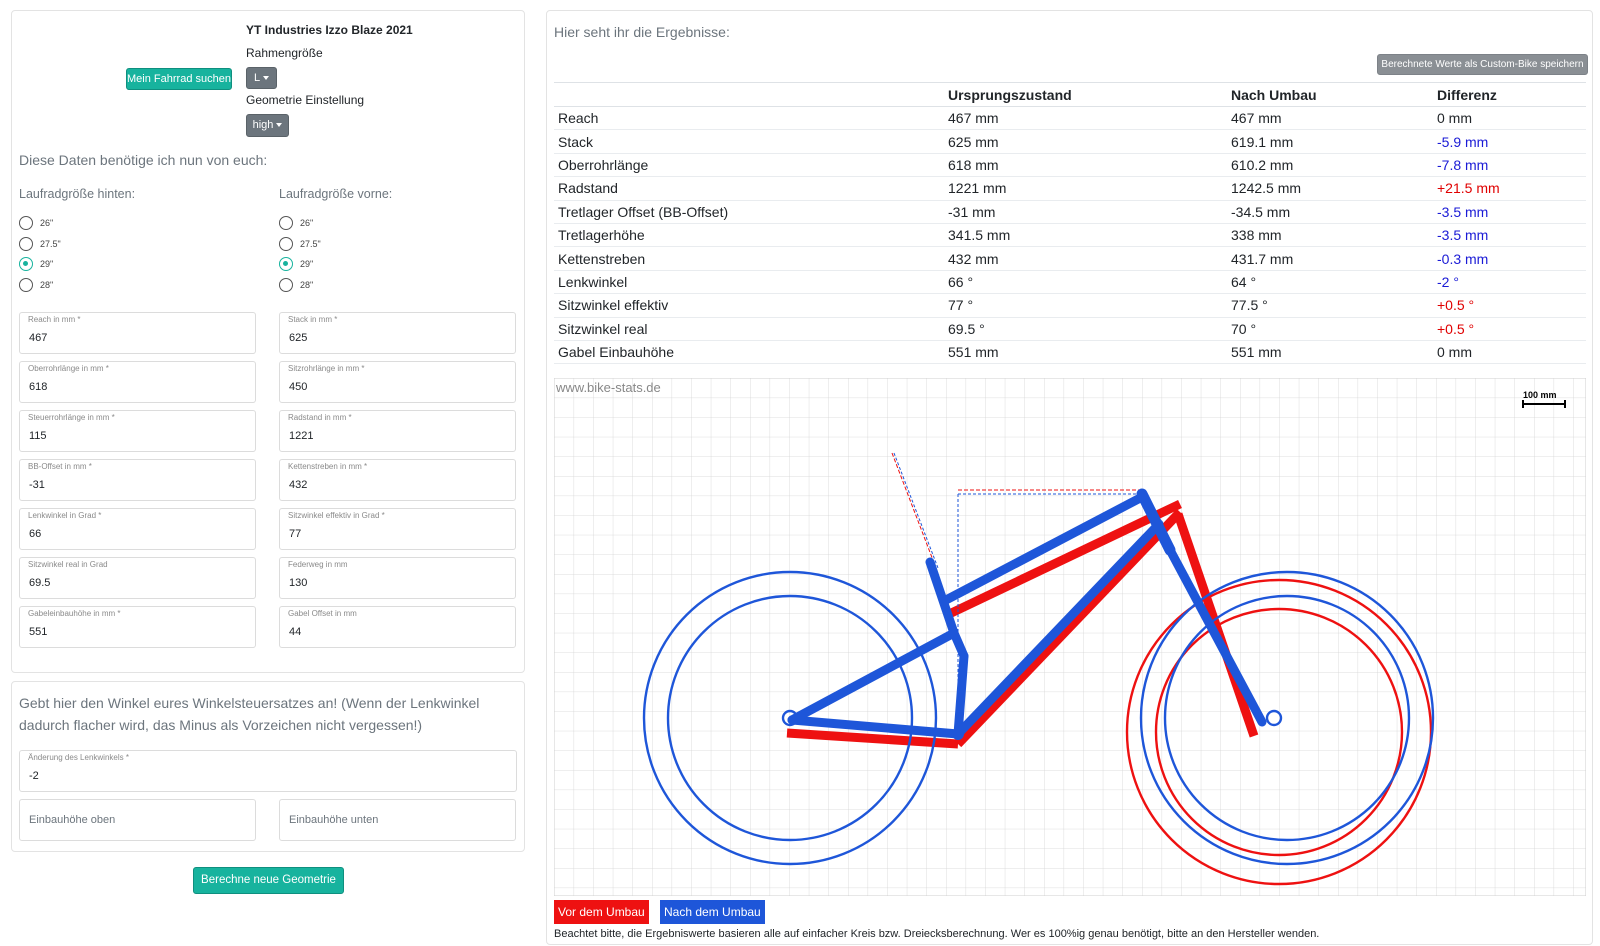  What do you see at coordinates (268, 771) in the screenshot?
I see `headset-angle-field: Änderung des Lenkwinkels * -2` at bounding box center [268, 771].